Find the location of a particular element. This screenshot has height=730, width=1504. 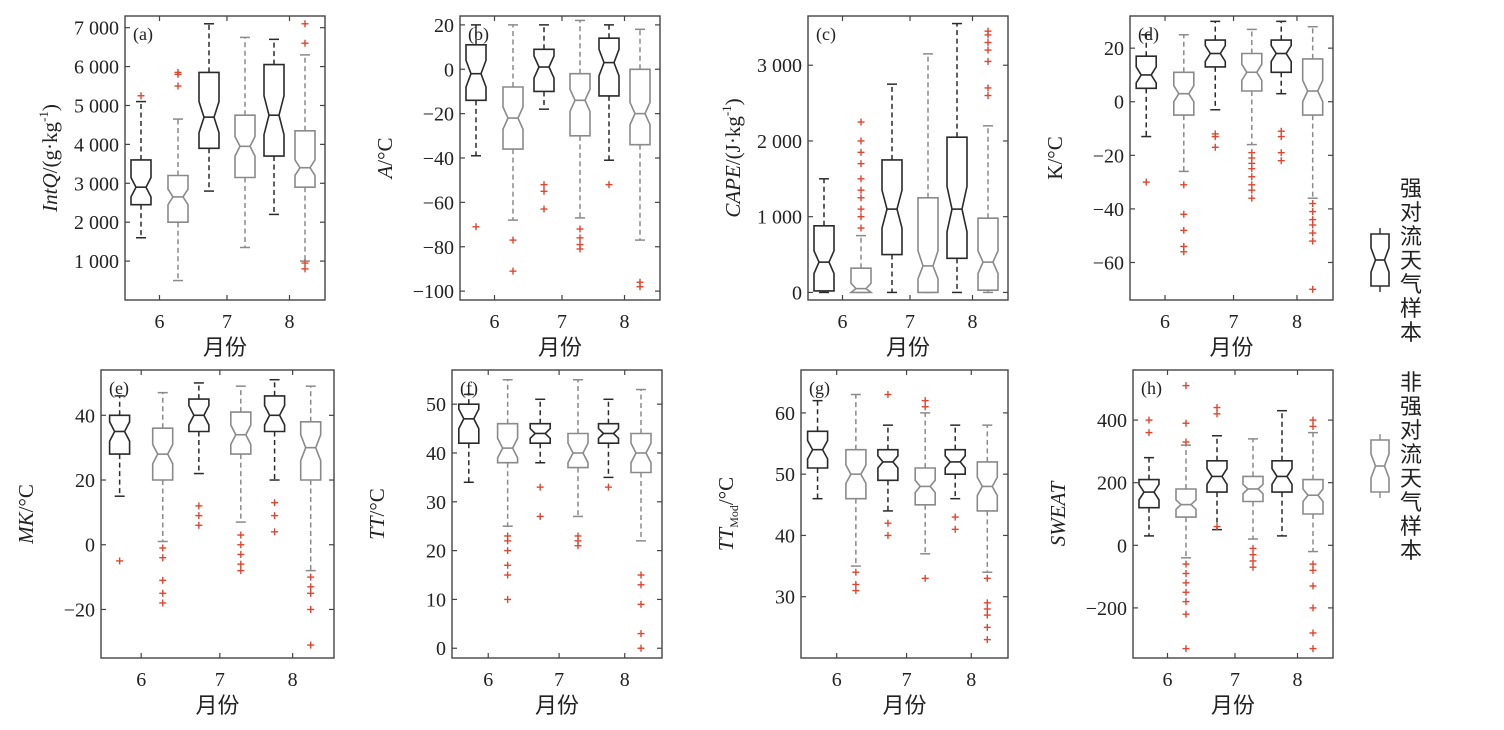

legend-label-nonstrong-char: 非 is located at coordinates (1411, 382).